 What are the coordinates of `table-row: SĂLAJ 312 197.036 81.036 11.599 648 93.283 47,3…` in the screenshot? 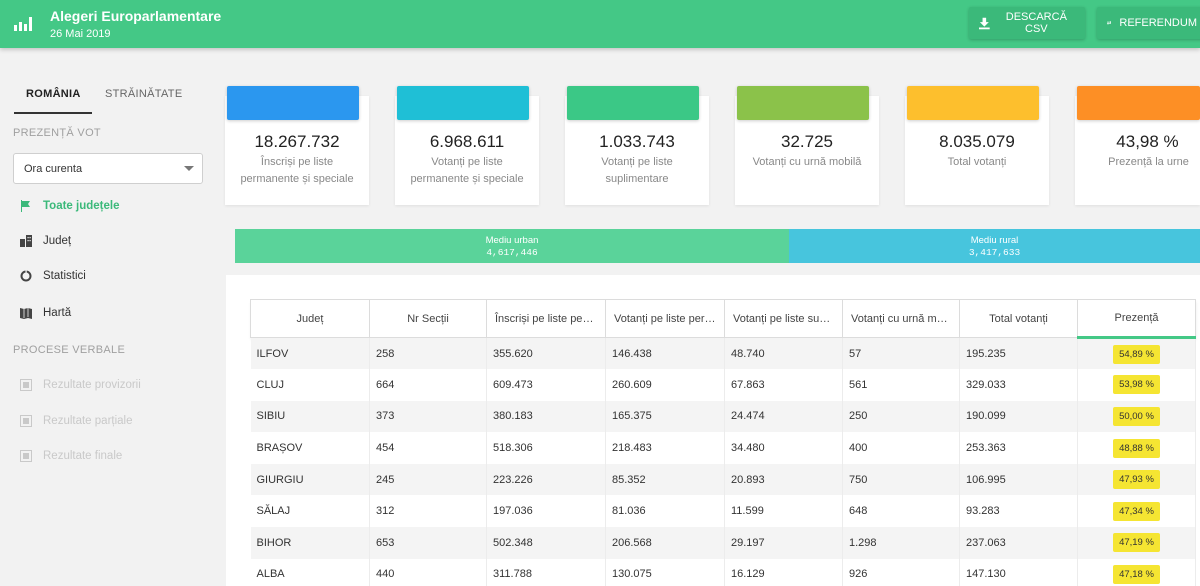 It's located at (723, 511).